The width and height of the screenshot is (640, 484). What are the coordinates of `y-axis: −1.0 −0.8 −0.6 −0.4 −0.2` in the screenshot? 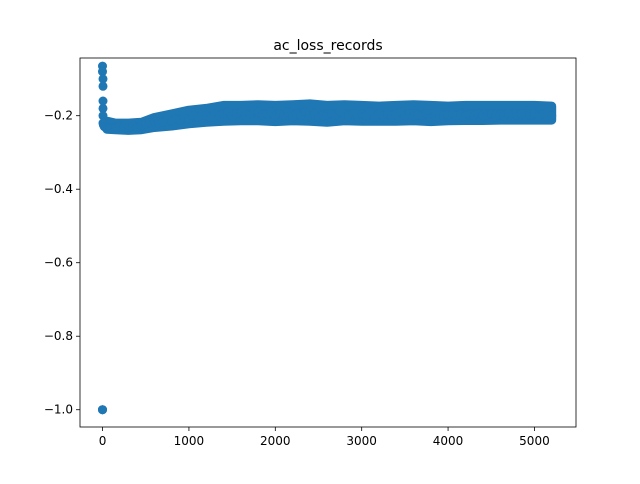 It's located at (62, 263).